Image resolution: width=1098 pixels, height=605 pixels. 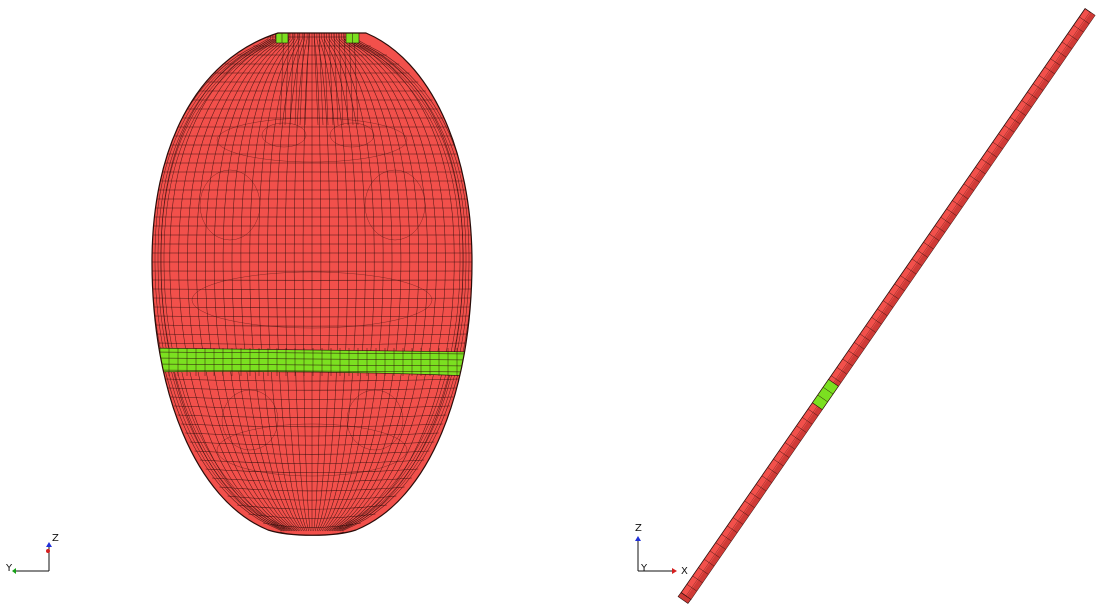 What do you see at coordinates (674, 571) in the screenshot?
I see `triad-x-arrow-icon` at bounding box center [674, 571].